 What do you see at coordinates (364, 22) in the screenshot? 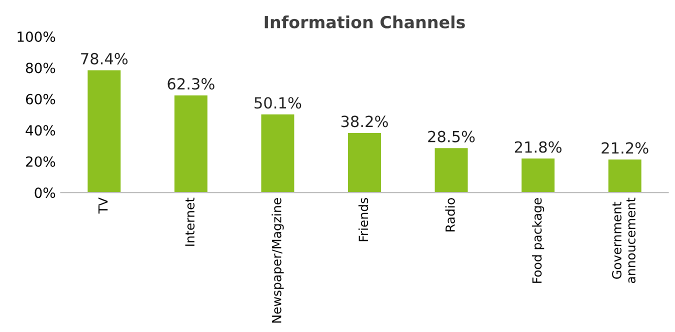
I see `chart-title: Information Channels` at bounding box center [364, 22].